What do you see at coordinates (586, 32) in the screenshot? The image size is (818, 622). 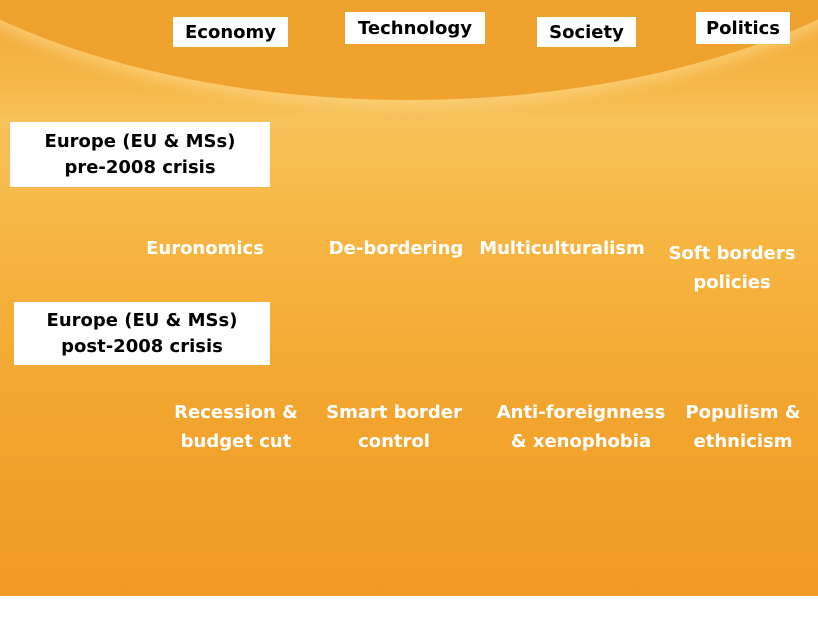 I see `column-header: Society` at bounding box center [586, 32].